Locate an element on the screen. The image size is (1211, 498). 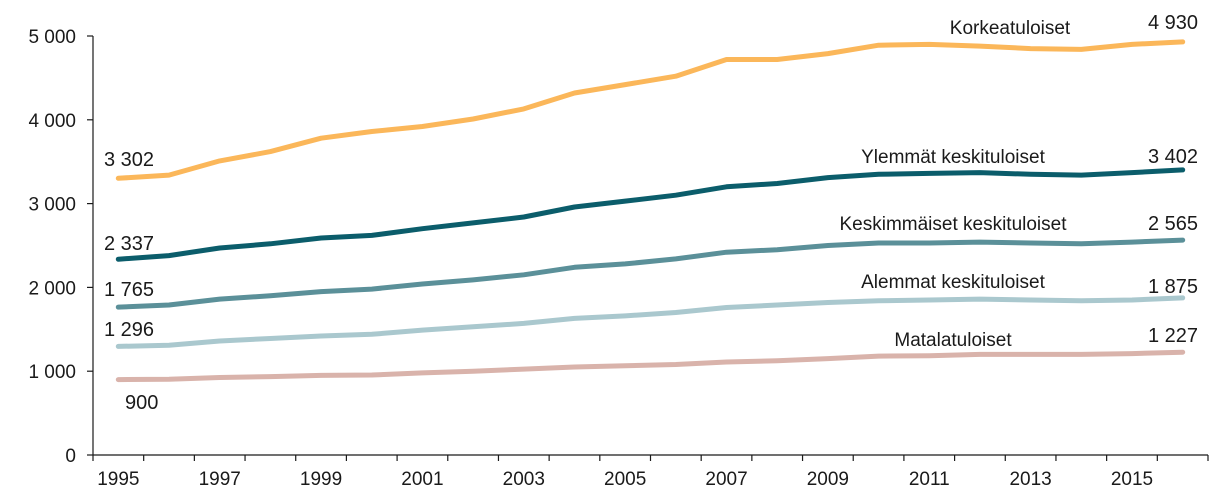
series-start-value: 3 302 is located at coordinates (129, 160).